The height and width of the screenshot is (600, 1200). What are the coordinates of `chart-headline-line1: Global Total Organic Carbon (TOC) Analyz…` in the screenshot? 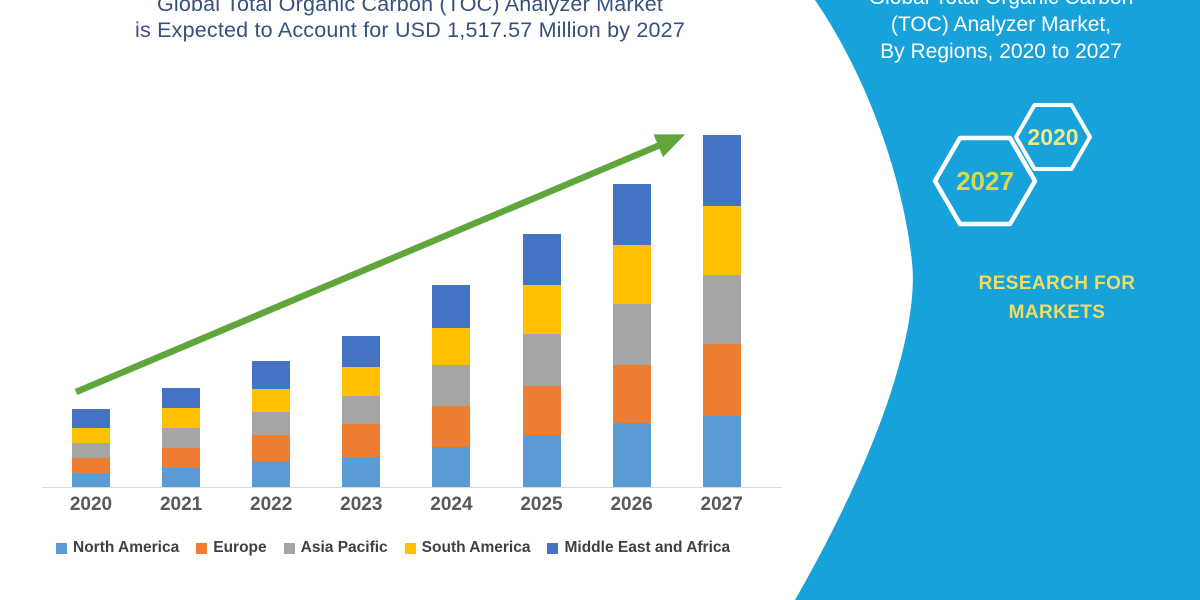 It's located at (410, 8).